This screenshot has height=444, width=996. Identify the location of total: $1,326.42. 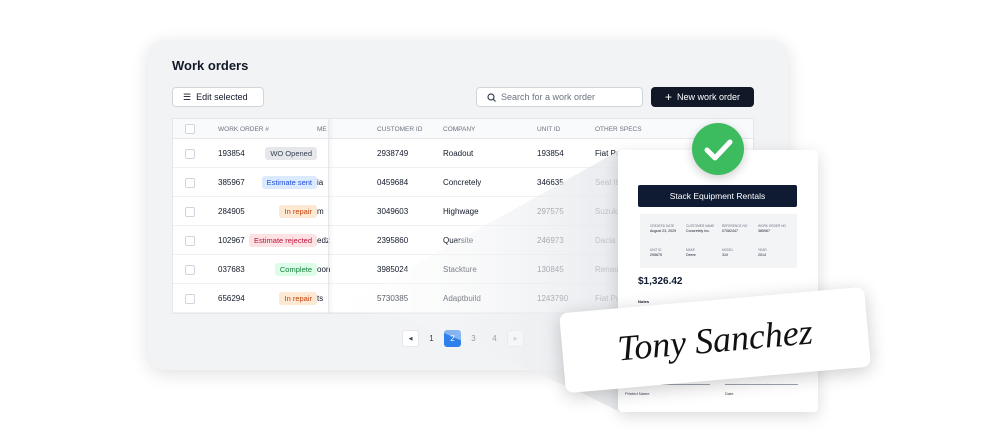
(660, 281).